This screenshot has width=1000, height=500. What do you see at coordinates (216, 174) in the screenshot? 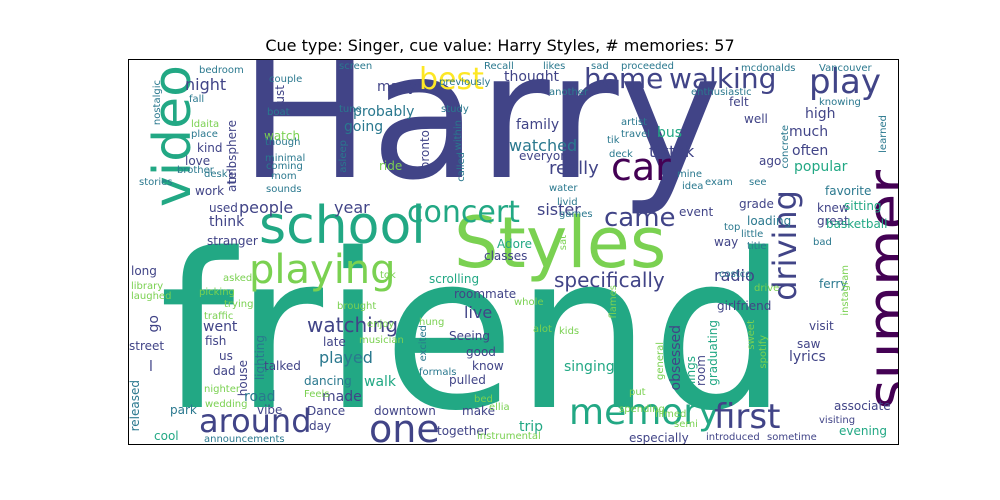
I see `cloud-word: desk` at bounding box center [216, 174].